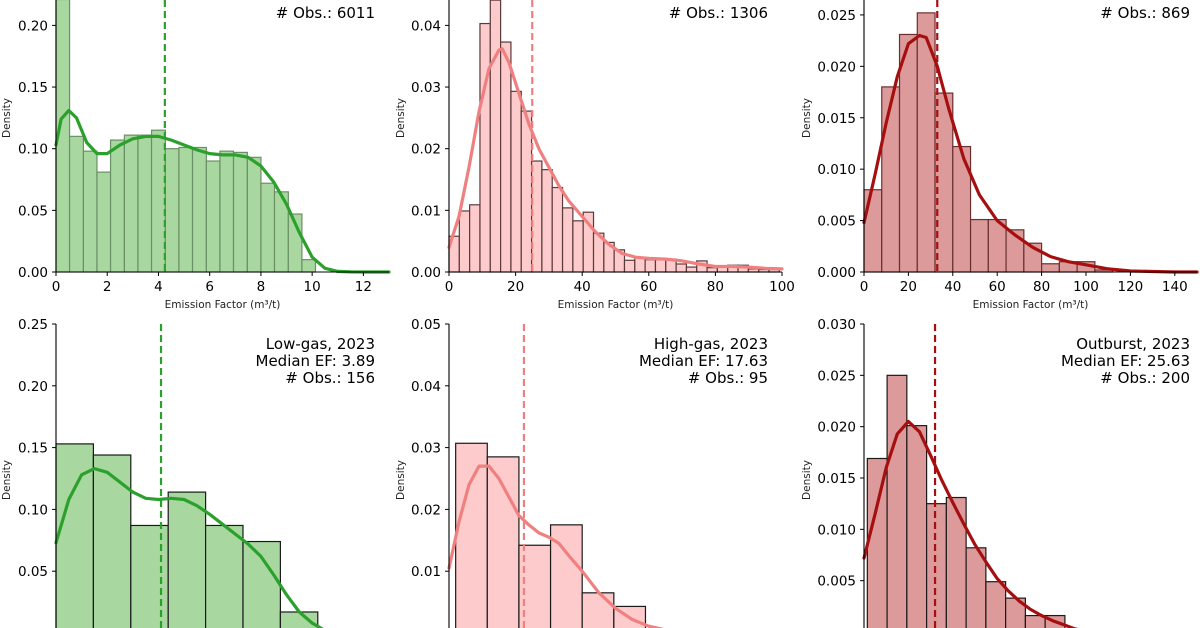  I want to click on y-tick-label: 0.025, so click(836, 376).